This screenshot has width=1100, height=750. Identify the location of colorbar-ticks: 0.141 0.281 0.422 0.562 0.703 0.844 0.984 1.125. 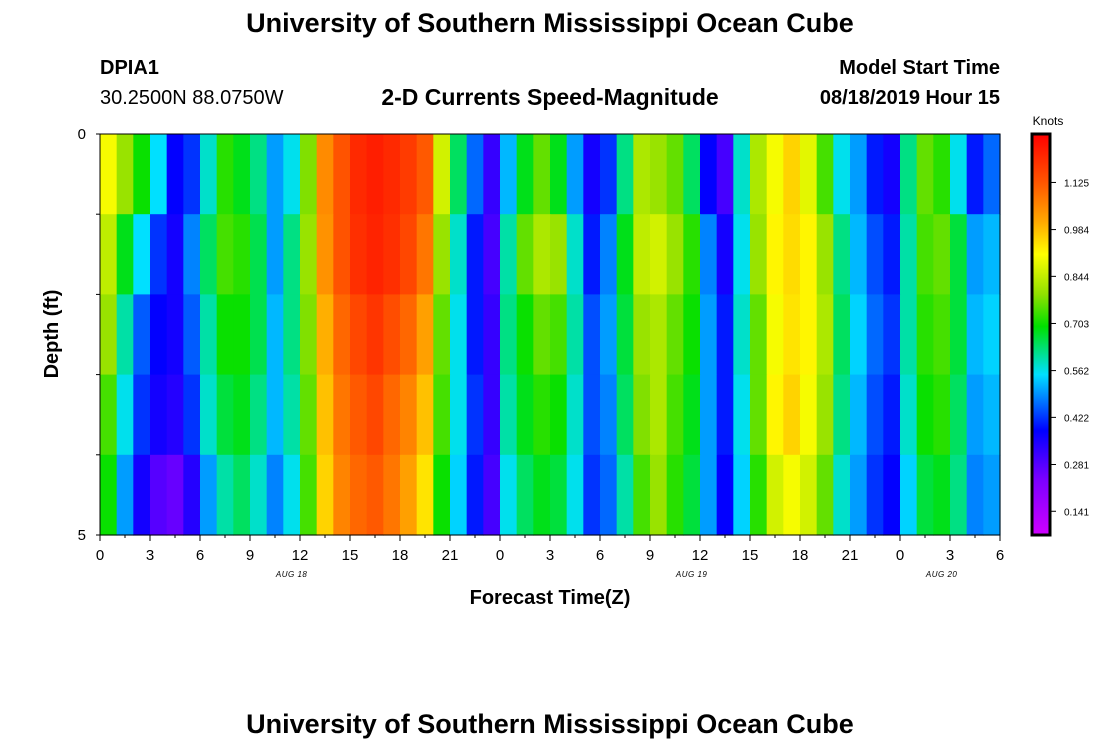
(1069, 348).